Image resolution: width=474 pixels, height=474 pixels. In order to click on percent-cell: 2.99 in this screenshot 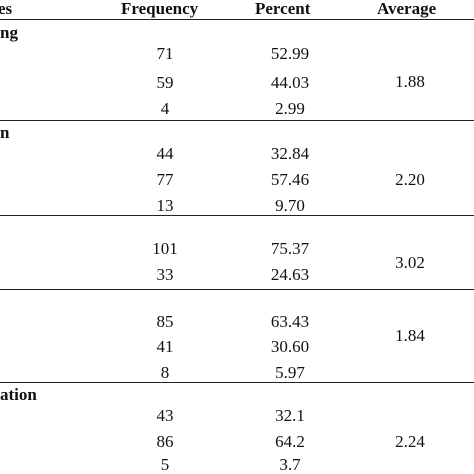, I will do `click(290, 108)`.